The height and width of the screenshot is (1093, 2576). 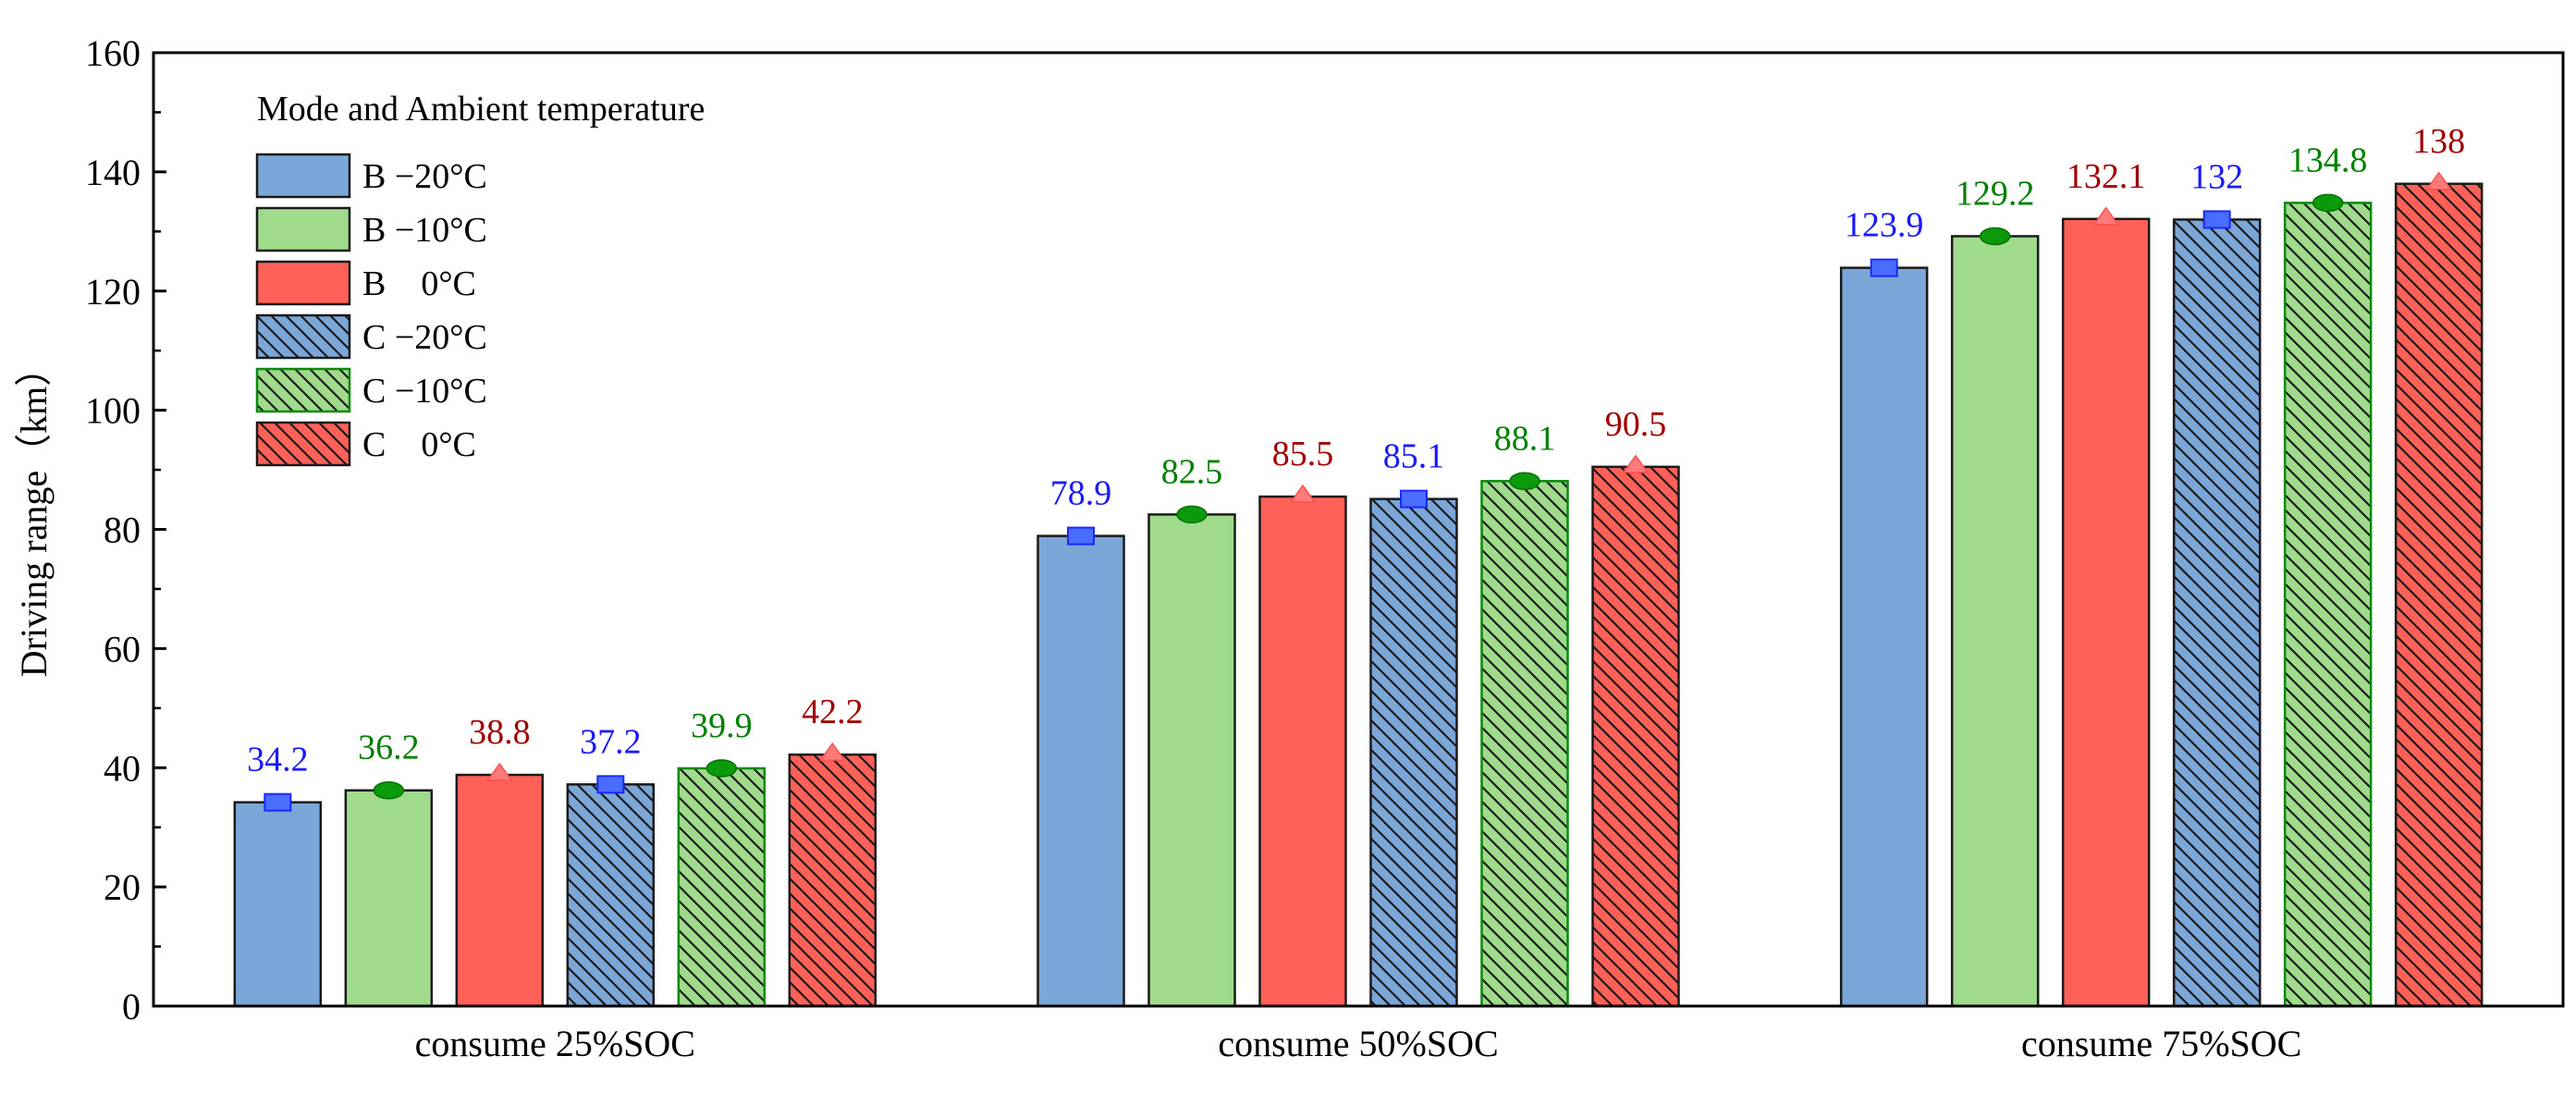 I want to click on legend-label-c-20-c: C −20°C, so click(x=424, y=337).